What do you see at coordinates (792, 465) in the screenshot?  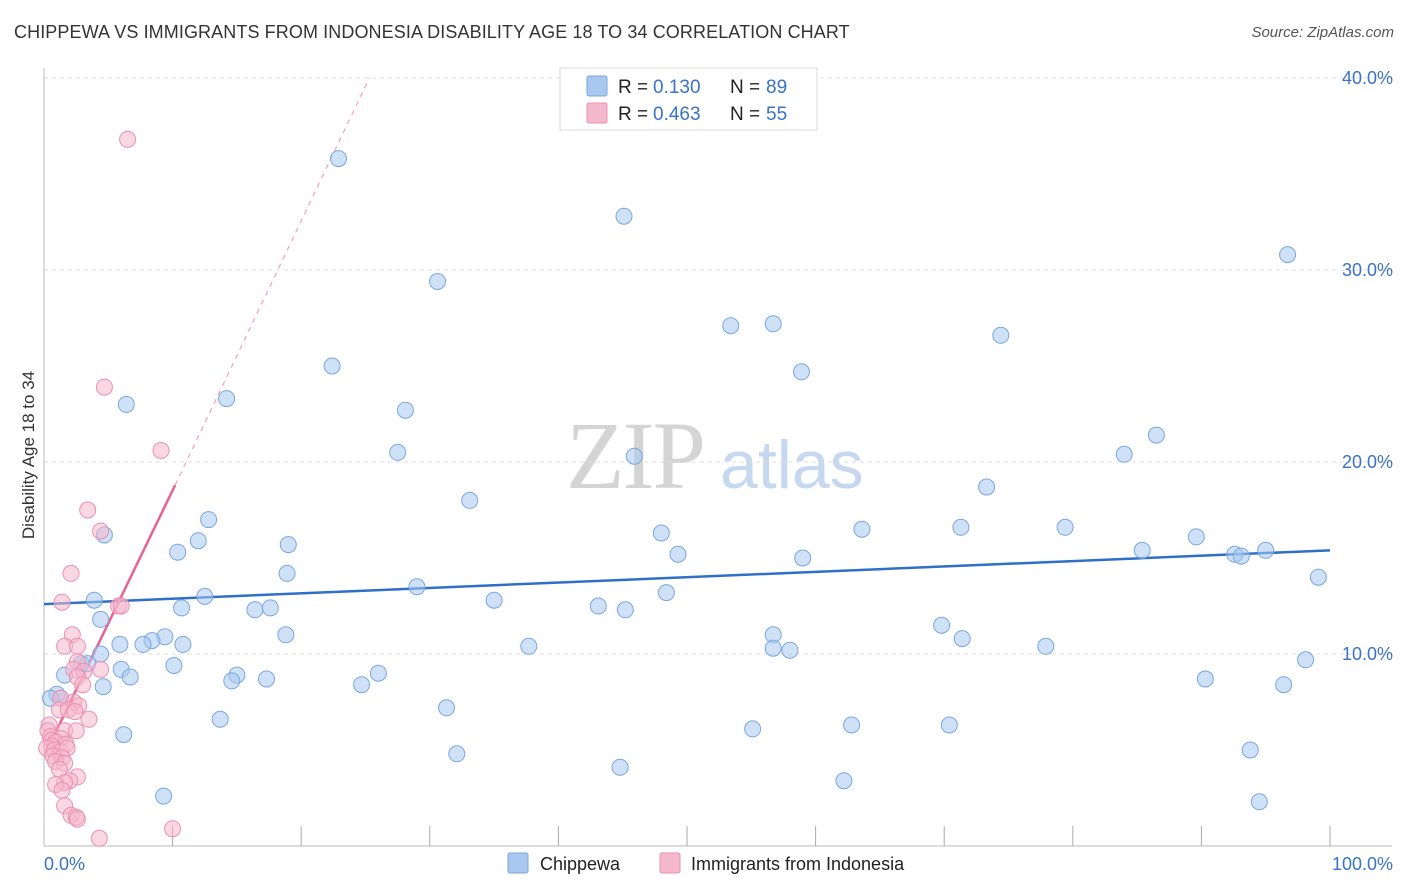 I see `watermark-atlas: atlas` at bounding box center [792, 465].